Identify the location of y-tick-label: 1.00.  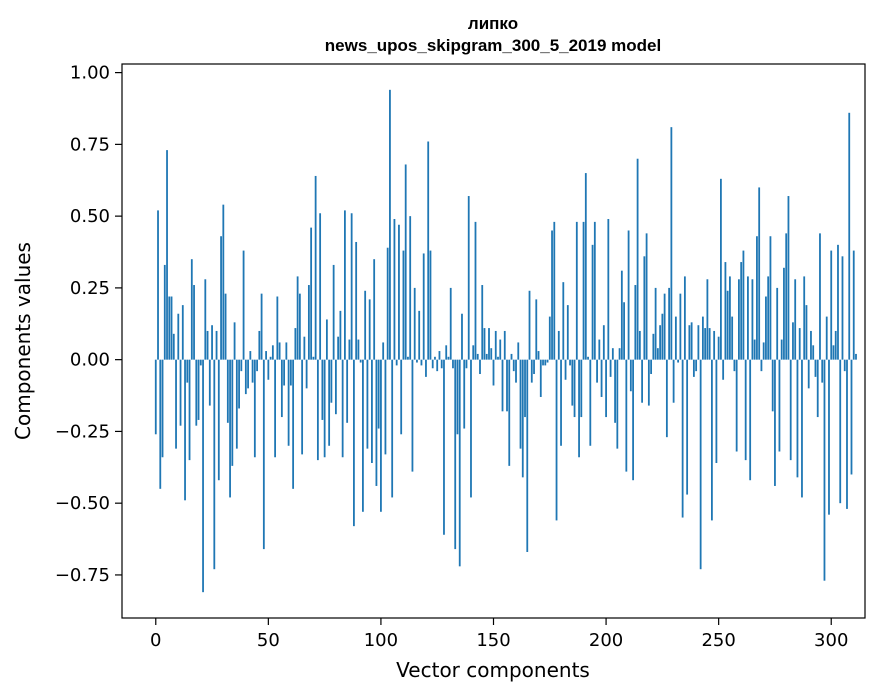
(90, 73).